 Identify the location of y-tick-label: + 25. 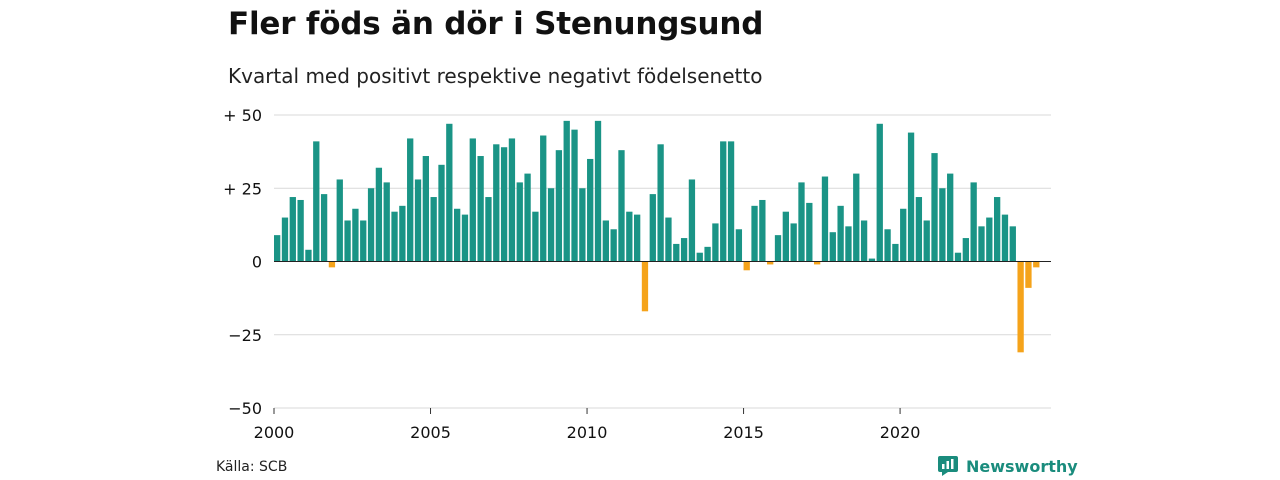
(242, 188).